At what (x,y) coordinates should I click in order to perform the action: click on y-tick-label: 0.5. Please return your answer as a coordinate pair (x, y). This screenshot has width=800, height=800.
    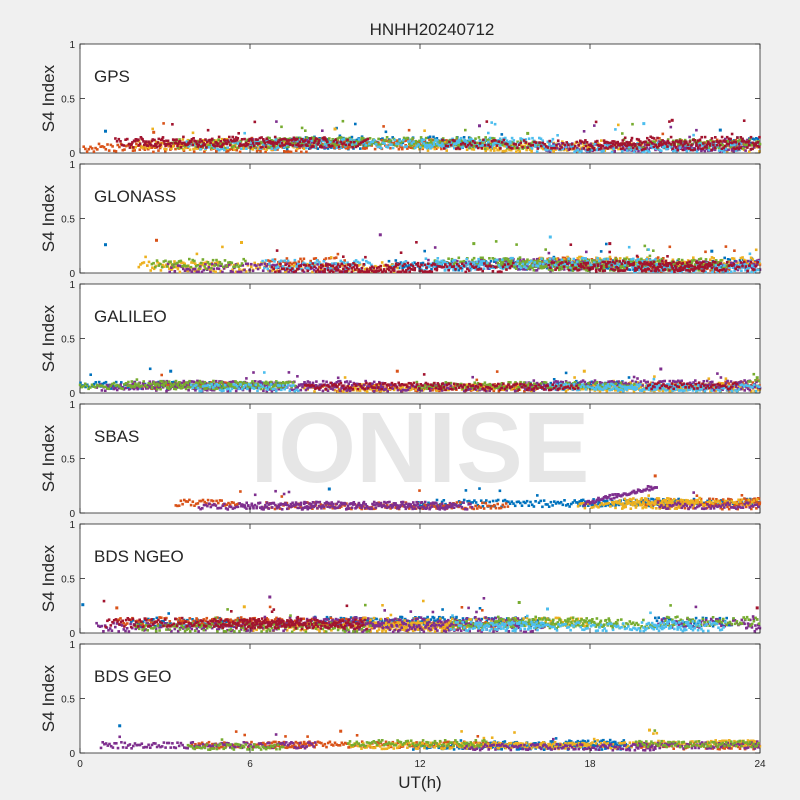
    Looking at the image, I should click on (68, 100).